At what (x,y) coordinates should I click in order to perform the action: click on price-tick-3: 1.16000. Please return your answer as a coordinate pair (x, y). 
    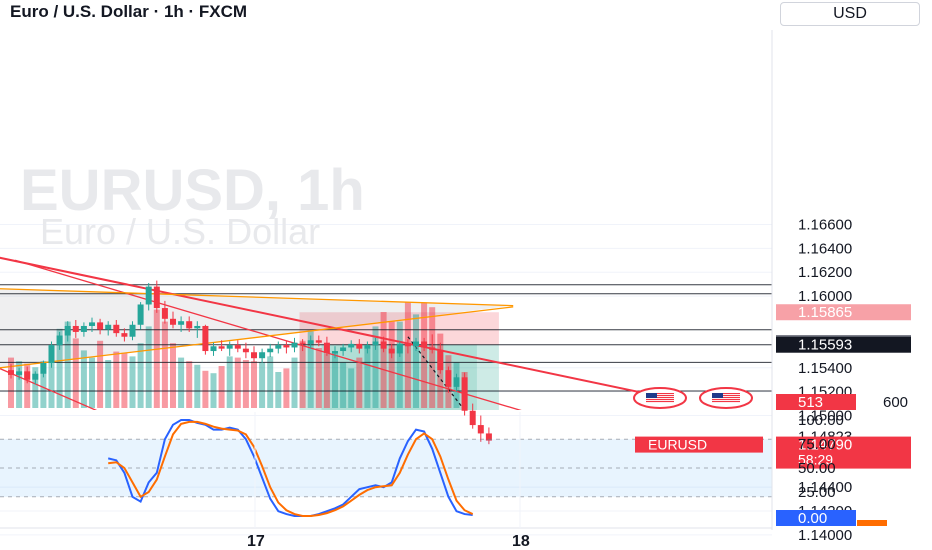
    Looking at the image, I should click on (825, 296).